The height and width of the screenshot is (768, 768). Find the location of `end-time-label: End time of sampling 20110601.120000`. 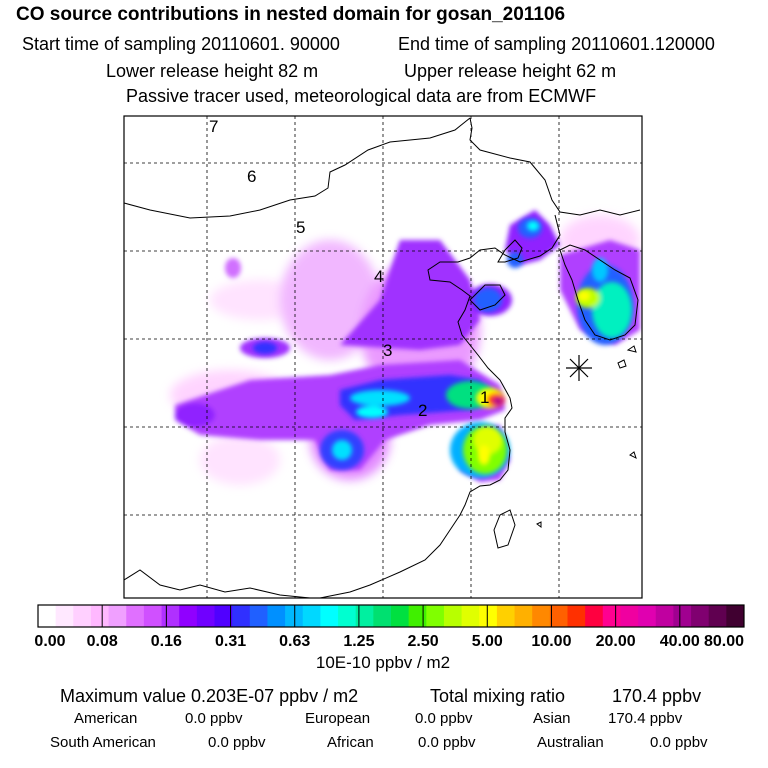

end-time-label: End time of sampling 20110601.120000 is located at coordinates (556, 44).